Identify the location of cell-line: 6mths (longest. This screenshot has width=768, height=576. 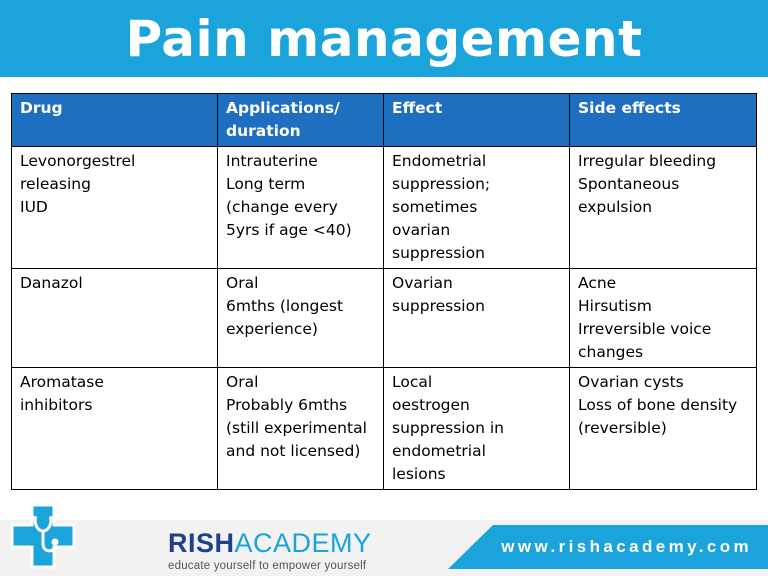
(285, 306).